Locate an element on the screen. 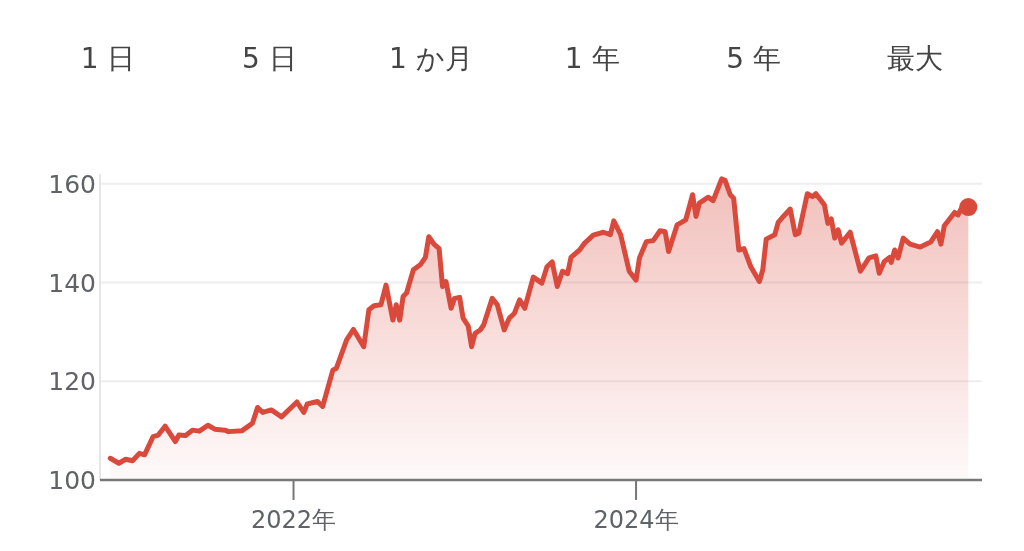  text: 5 年 is located at coordinates (753, 58).